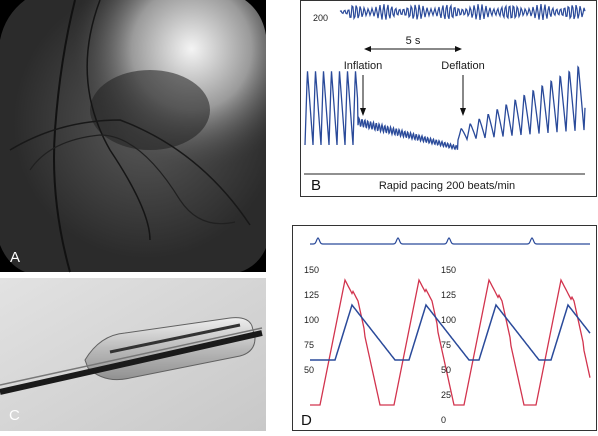  I want to click on interval-label: 5 s, so click(413, 41).